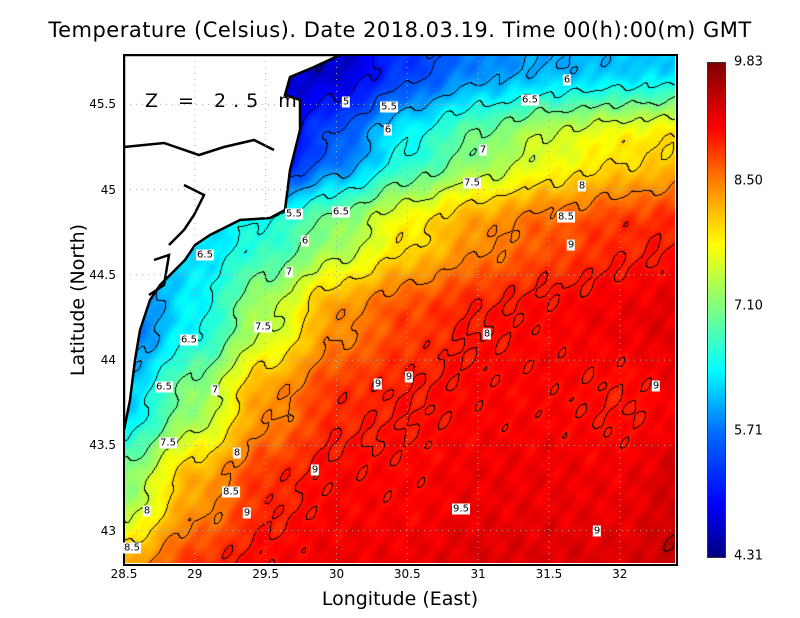 The image size is (800, 618). What do you see at coordinates (748, 556) in the screenshot?
I see `colorbar-tick-label: 4.31` at bounding box center [748, 556].